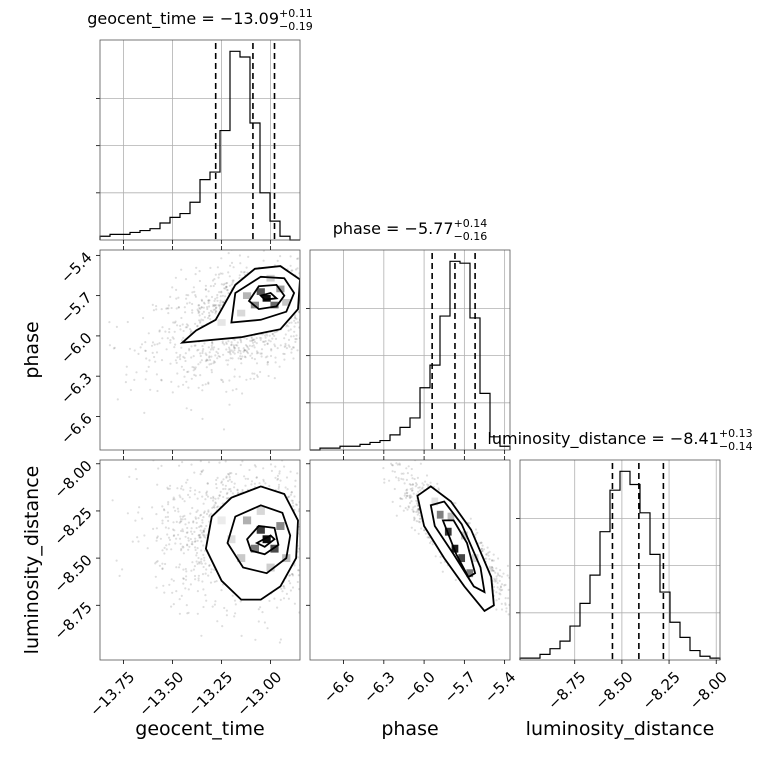 The width and height of the screenshot is (760, 760). Describe the element at coordinates (578, 439) in the screenshot. I see `title-prefix: luminosity_distance =` at that location.